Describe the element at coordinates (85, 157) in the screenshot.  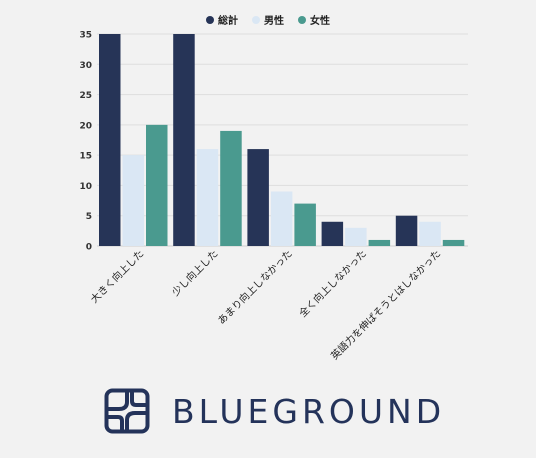
I see `y-tick-label: 15` at that location.